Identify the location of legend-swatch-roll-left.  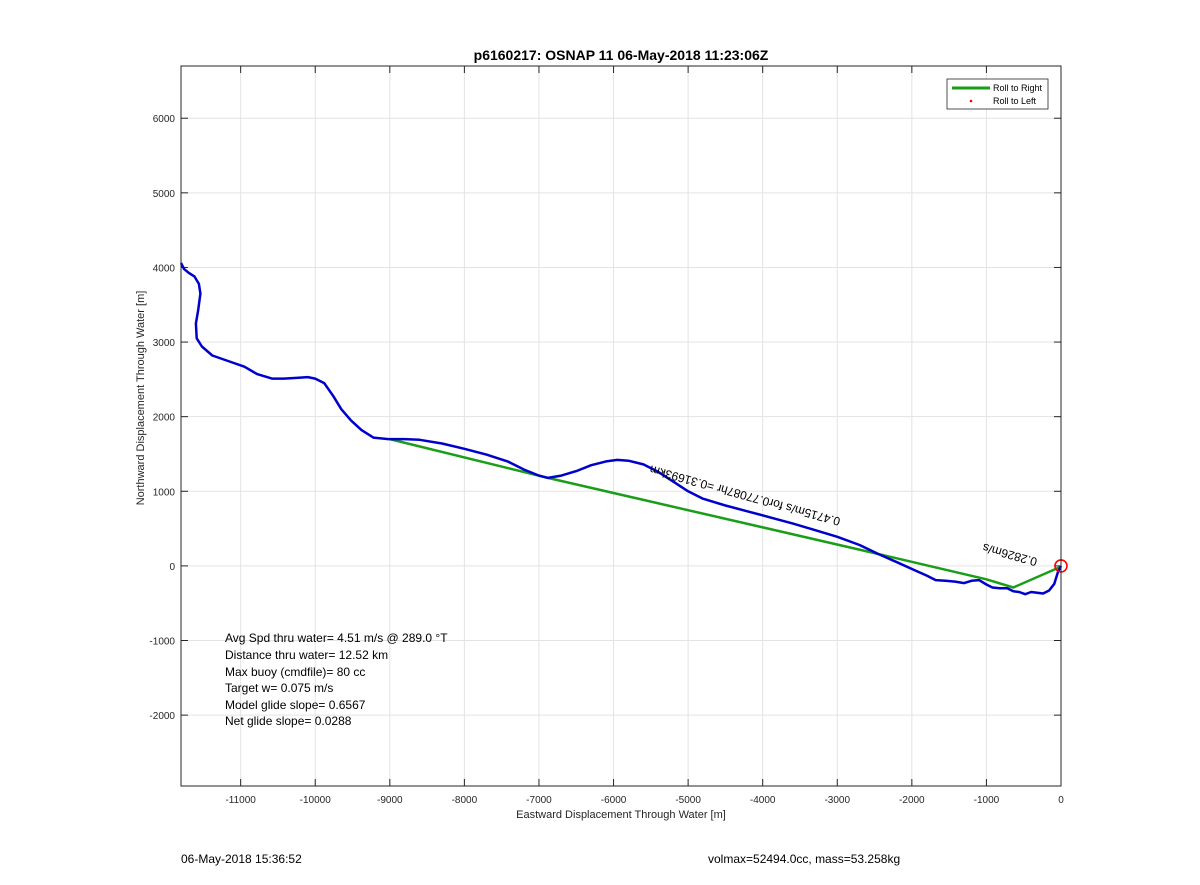
(971, 101).